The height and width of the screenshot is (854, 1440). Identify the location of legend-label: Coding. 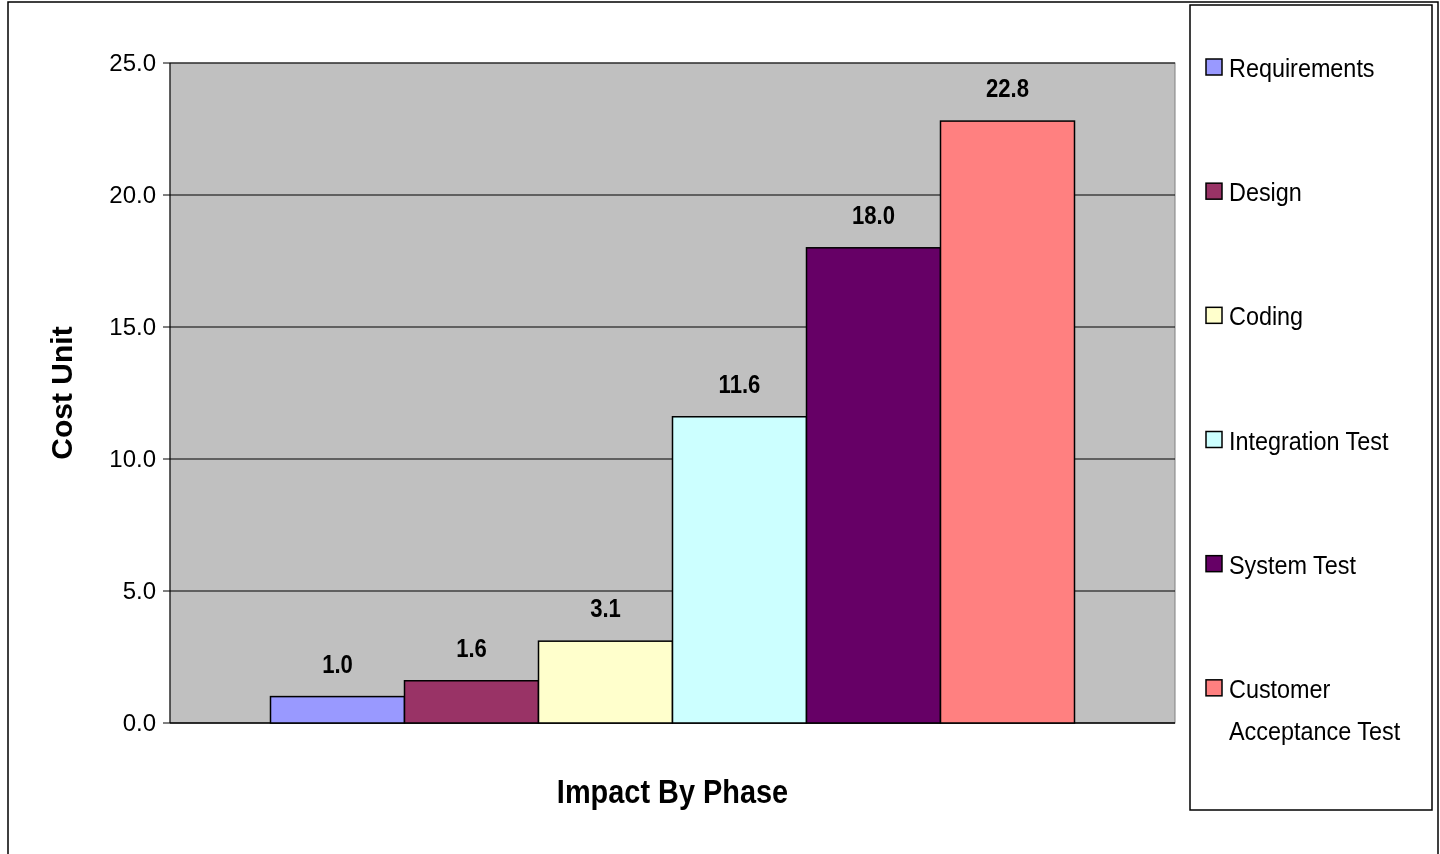
(1266, 316).